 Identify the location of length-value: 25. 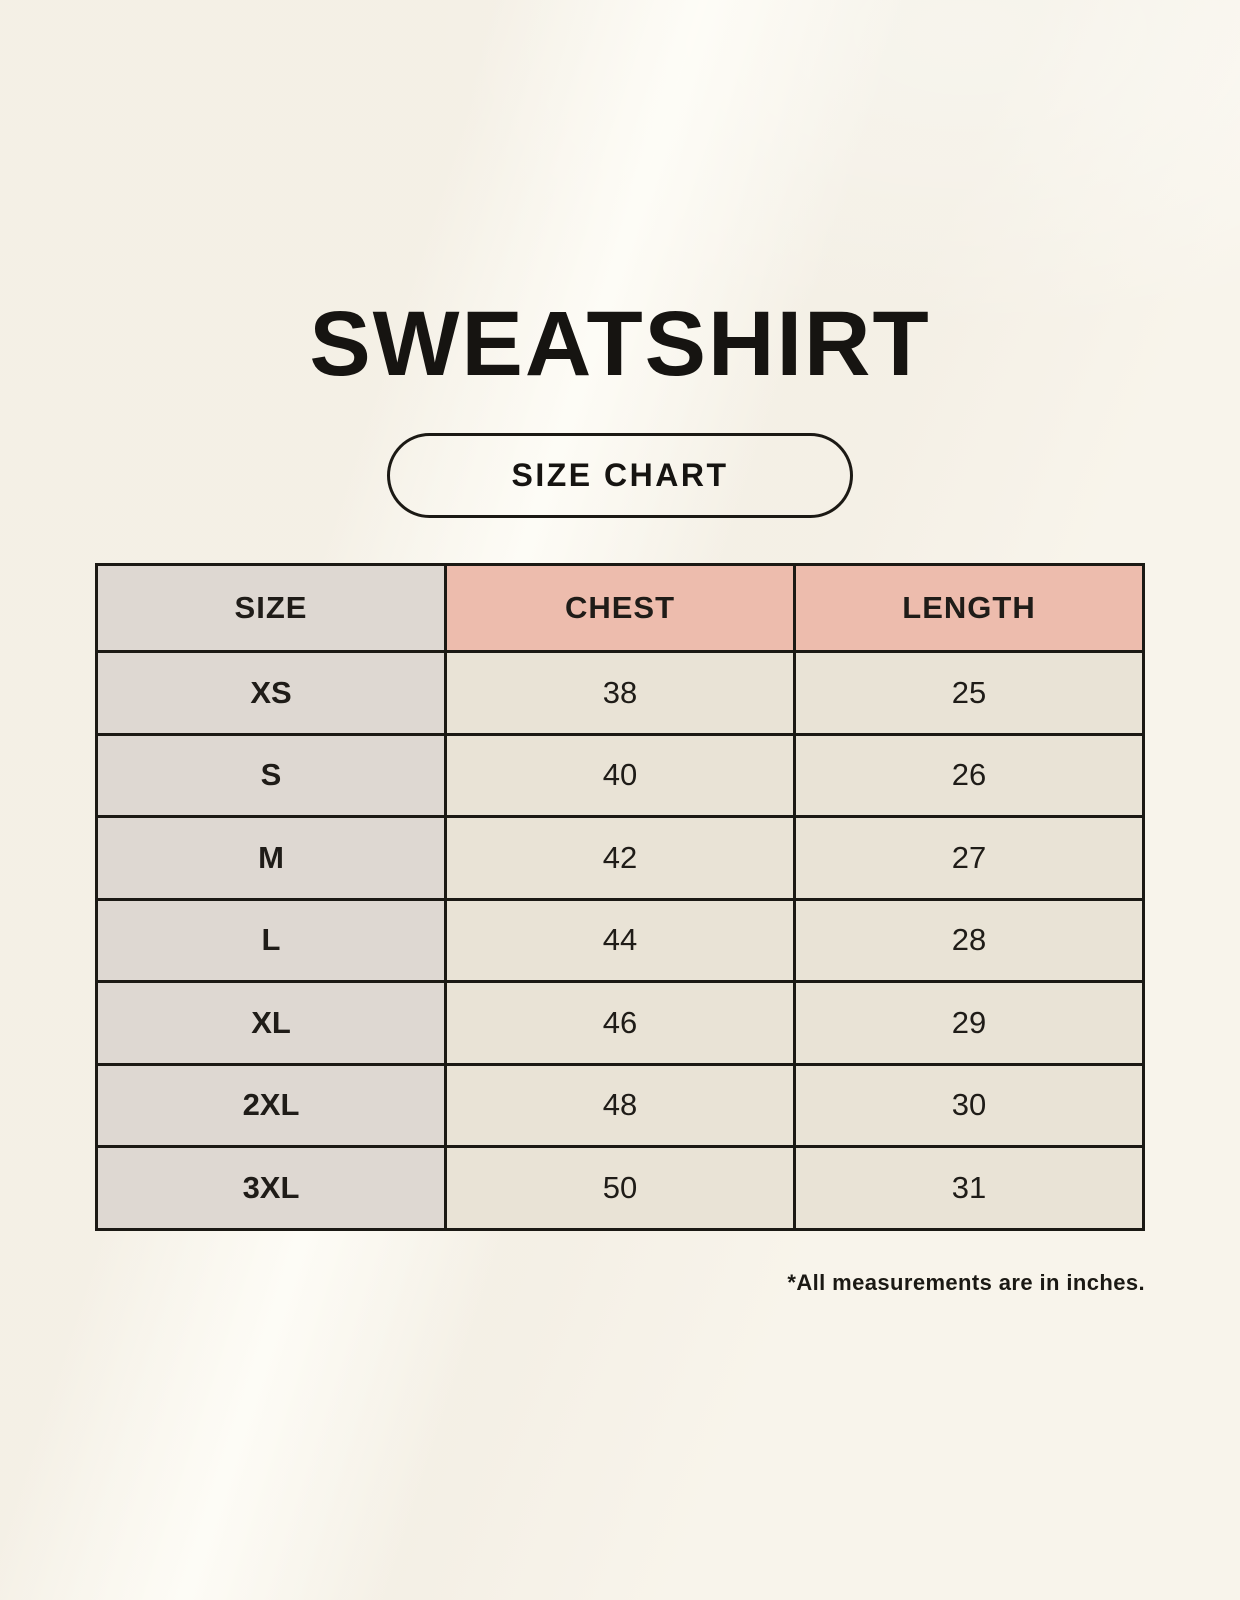
(969, 693).